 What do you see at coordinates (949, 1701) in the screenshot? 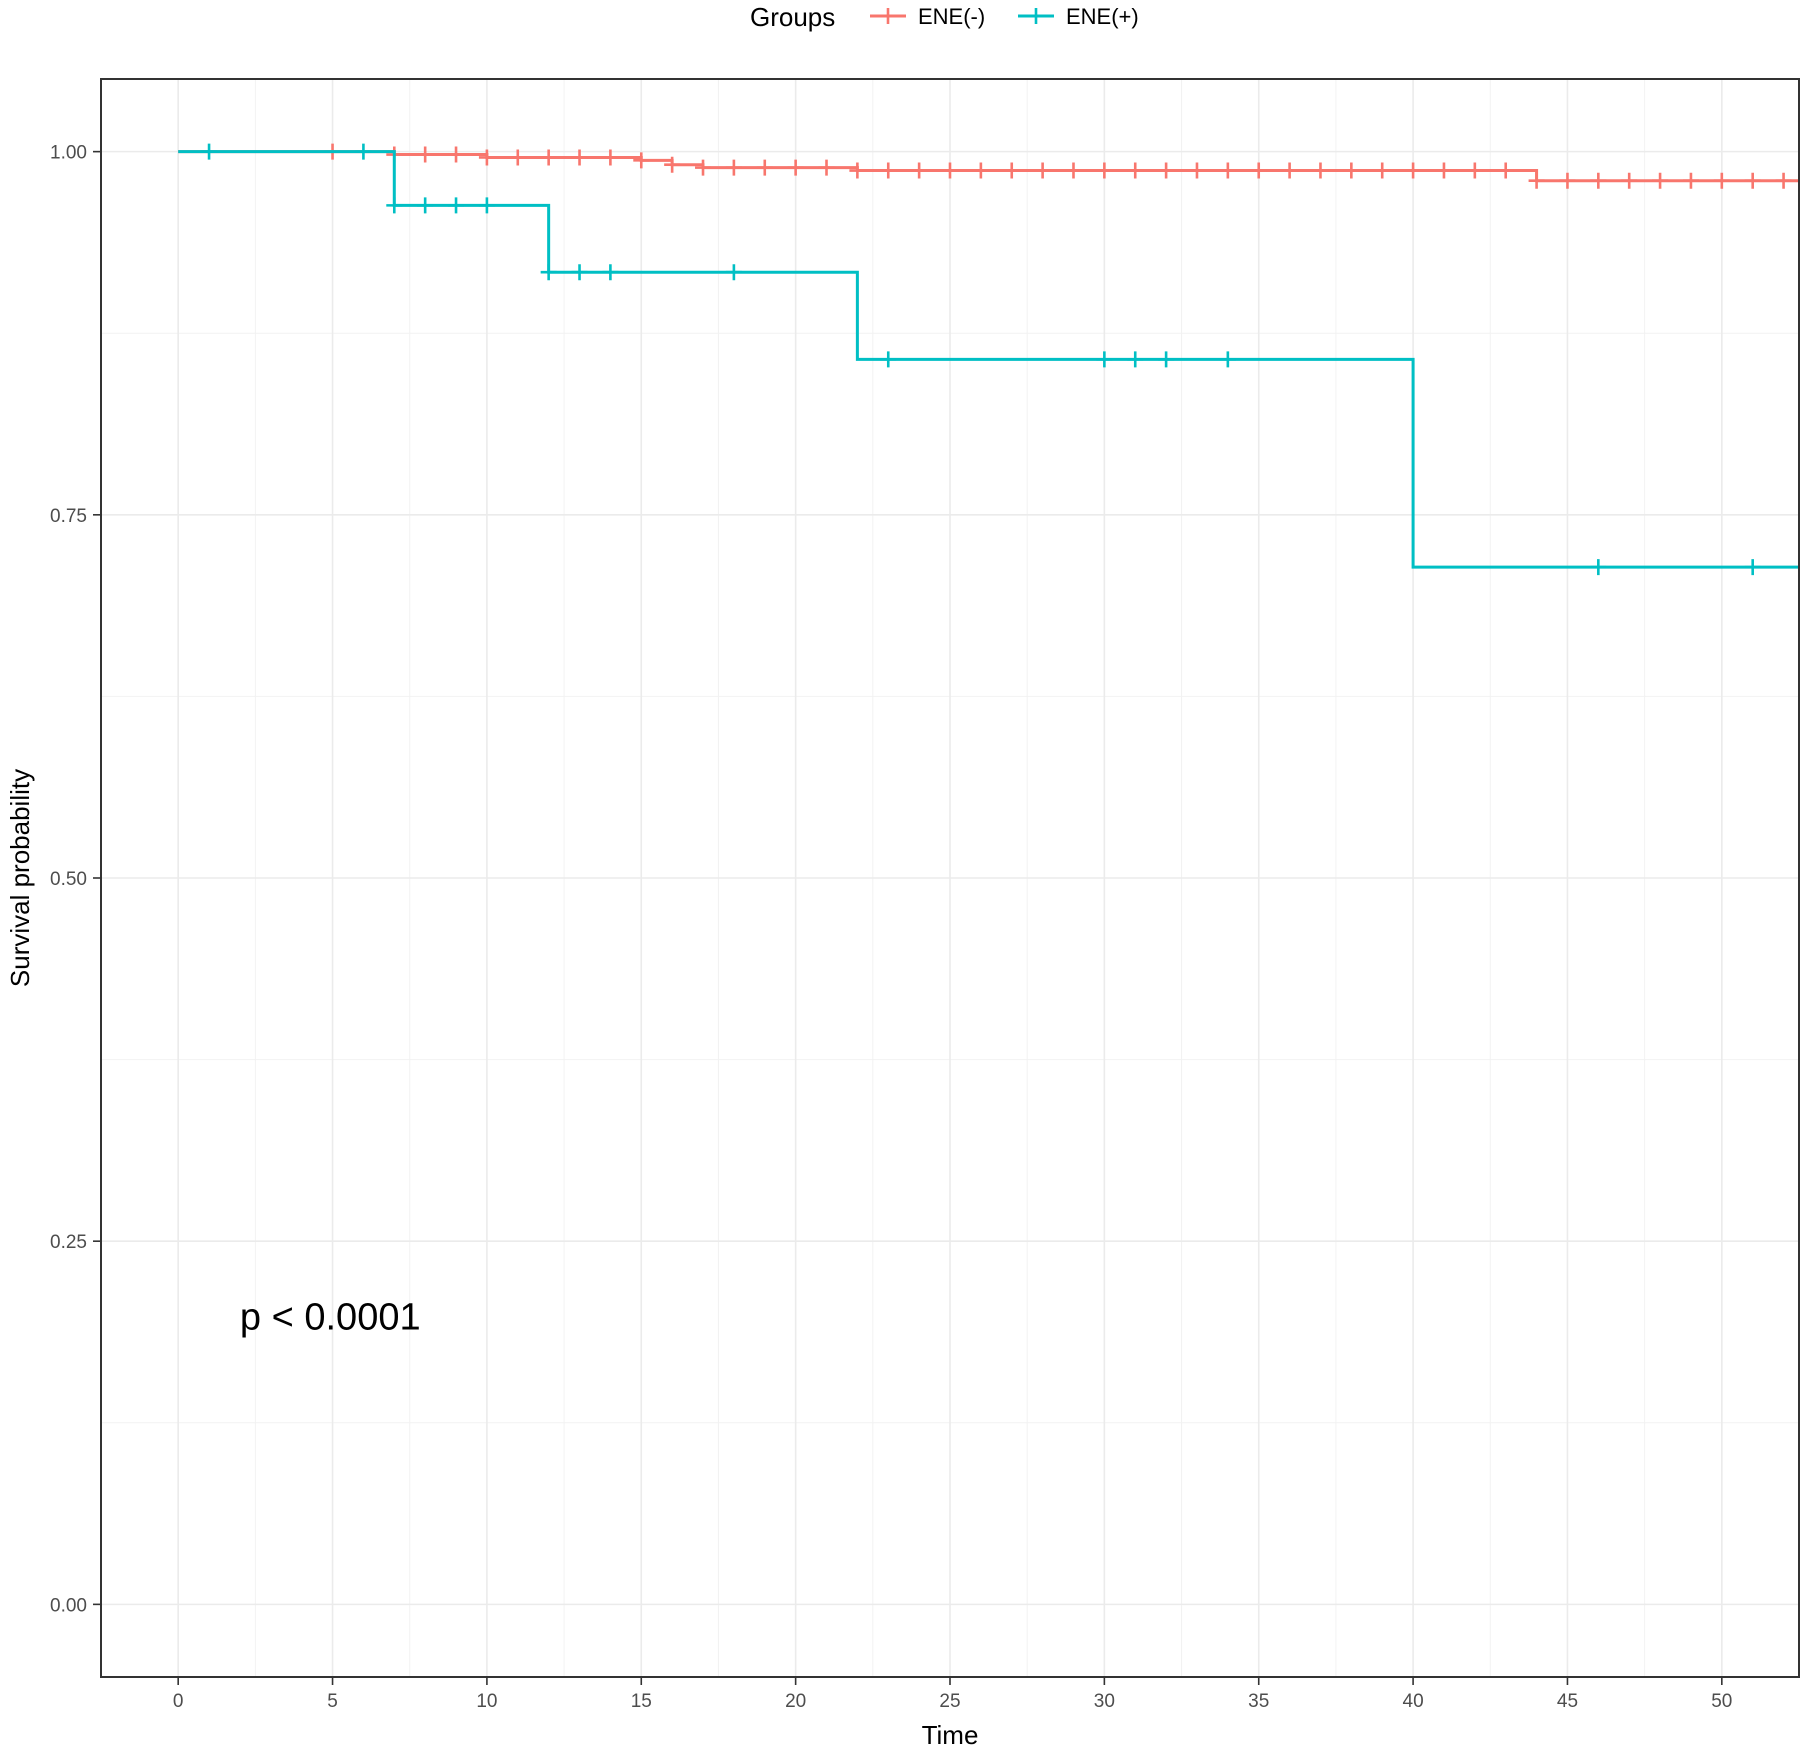
I see `x-tick-label: 25` at bounding box center [949, 1701].